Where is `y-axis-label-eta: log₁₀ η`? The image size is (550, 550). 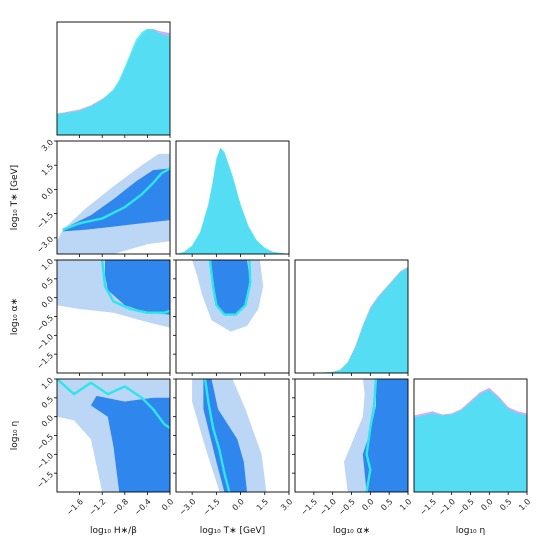
y-axis-label-eta: log₁₀ η is located at coordinates (15, 436).